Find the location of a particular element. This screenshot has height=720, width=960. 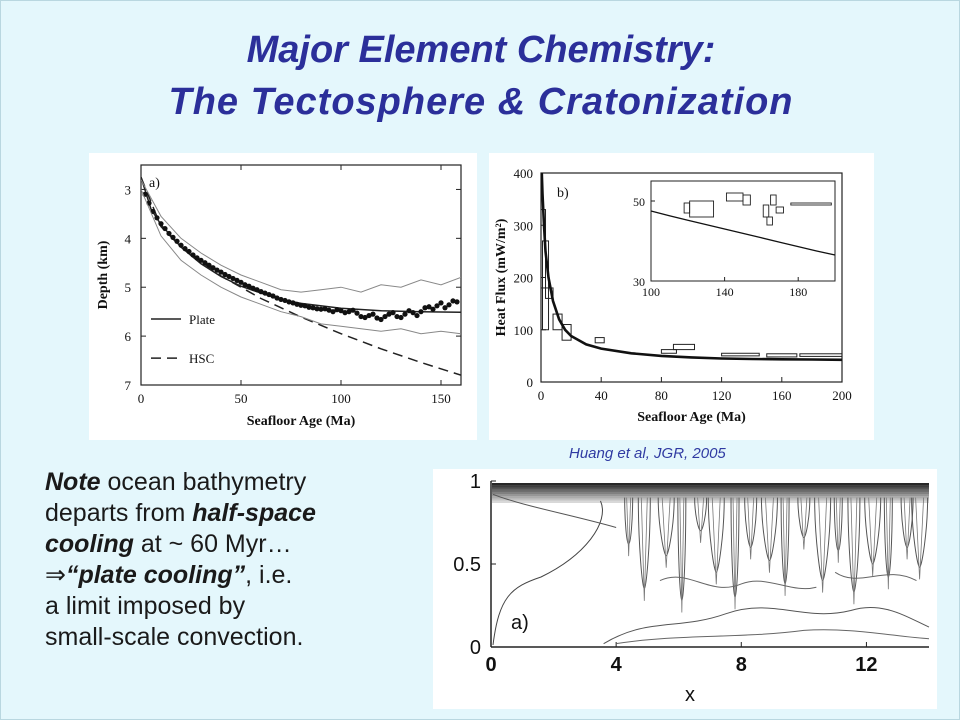

legend-label-plate: Plate is located at coordinates (202, 319).